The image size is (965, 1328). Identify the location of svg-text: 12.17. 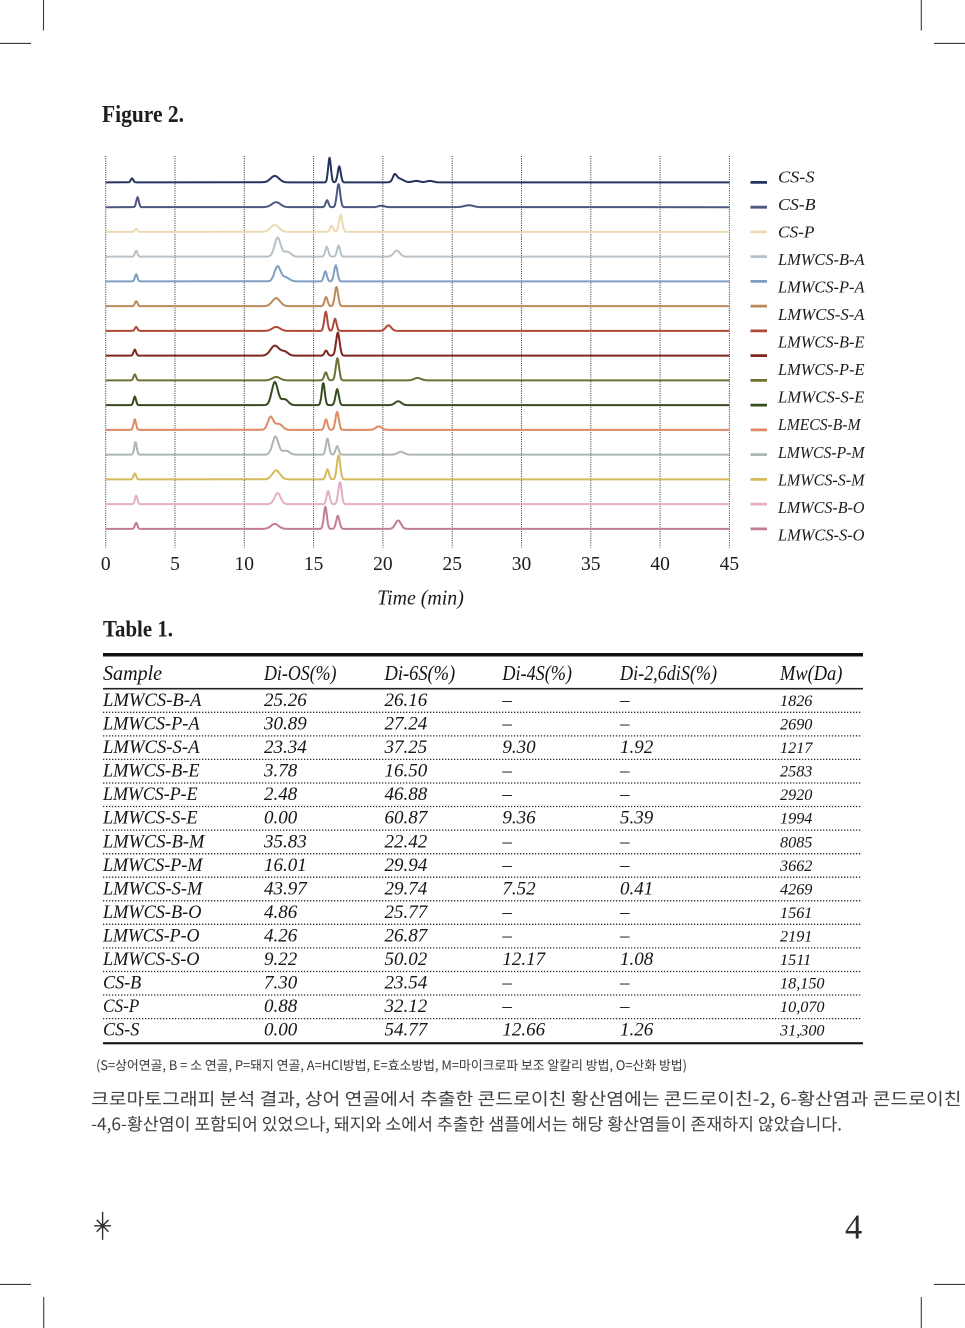
(524, 959).